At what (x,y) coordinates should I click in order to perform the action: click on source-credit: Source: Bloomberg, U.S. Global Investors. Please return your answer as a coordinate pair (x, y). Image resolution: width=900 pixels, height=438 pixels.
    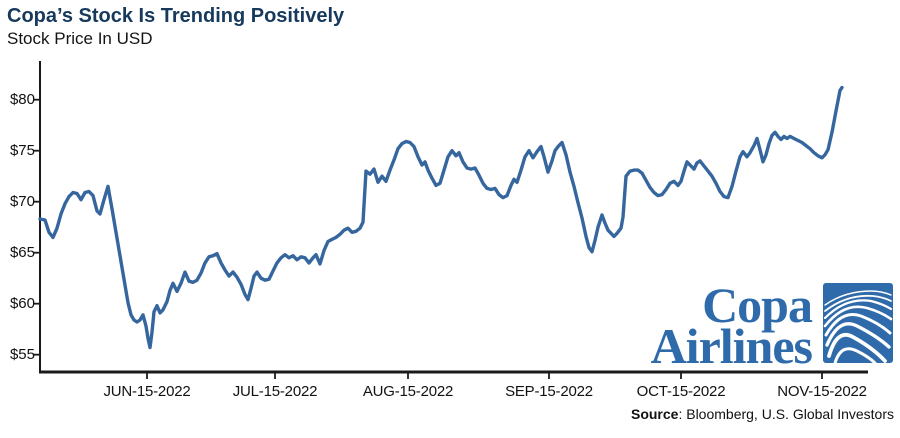
    Looking at the image, I should click on (762, 414).